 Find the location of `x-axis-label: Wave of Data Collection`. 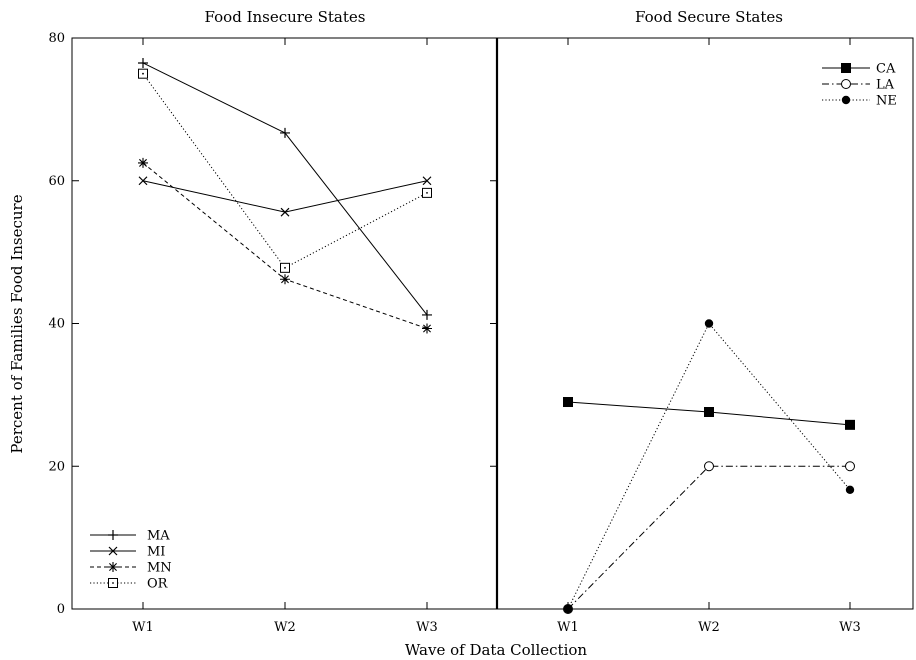

x-axis-label: Wave of Data Collection is located at coordinates (496, 650).